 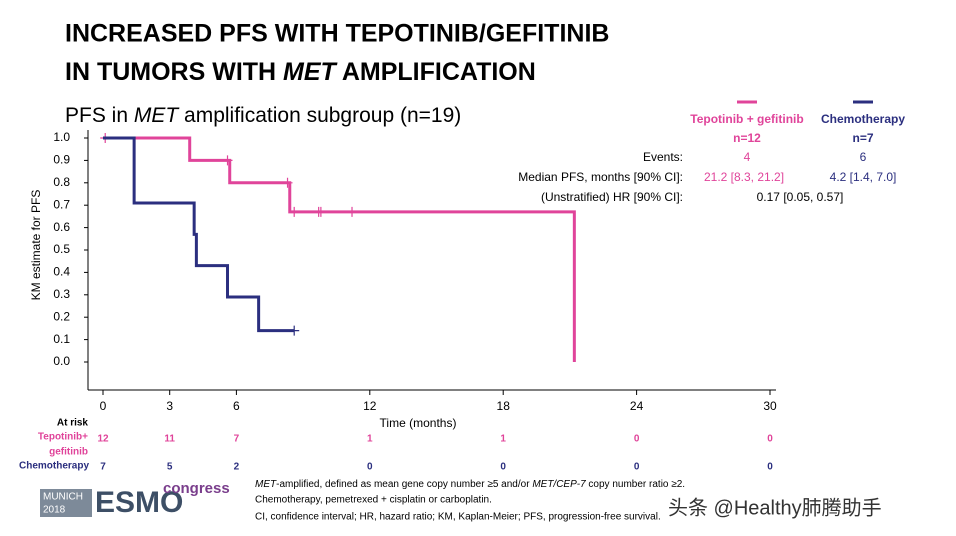 I want to click on y-tick-label: 0.0, so click(x=61, y=361).